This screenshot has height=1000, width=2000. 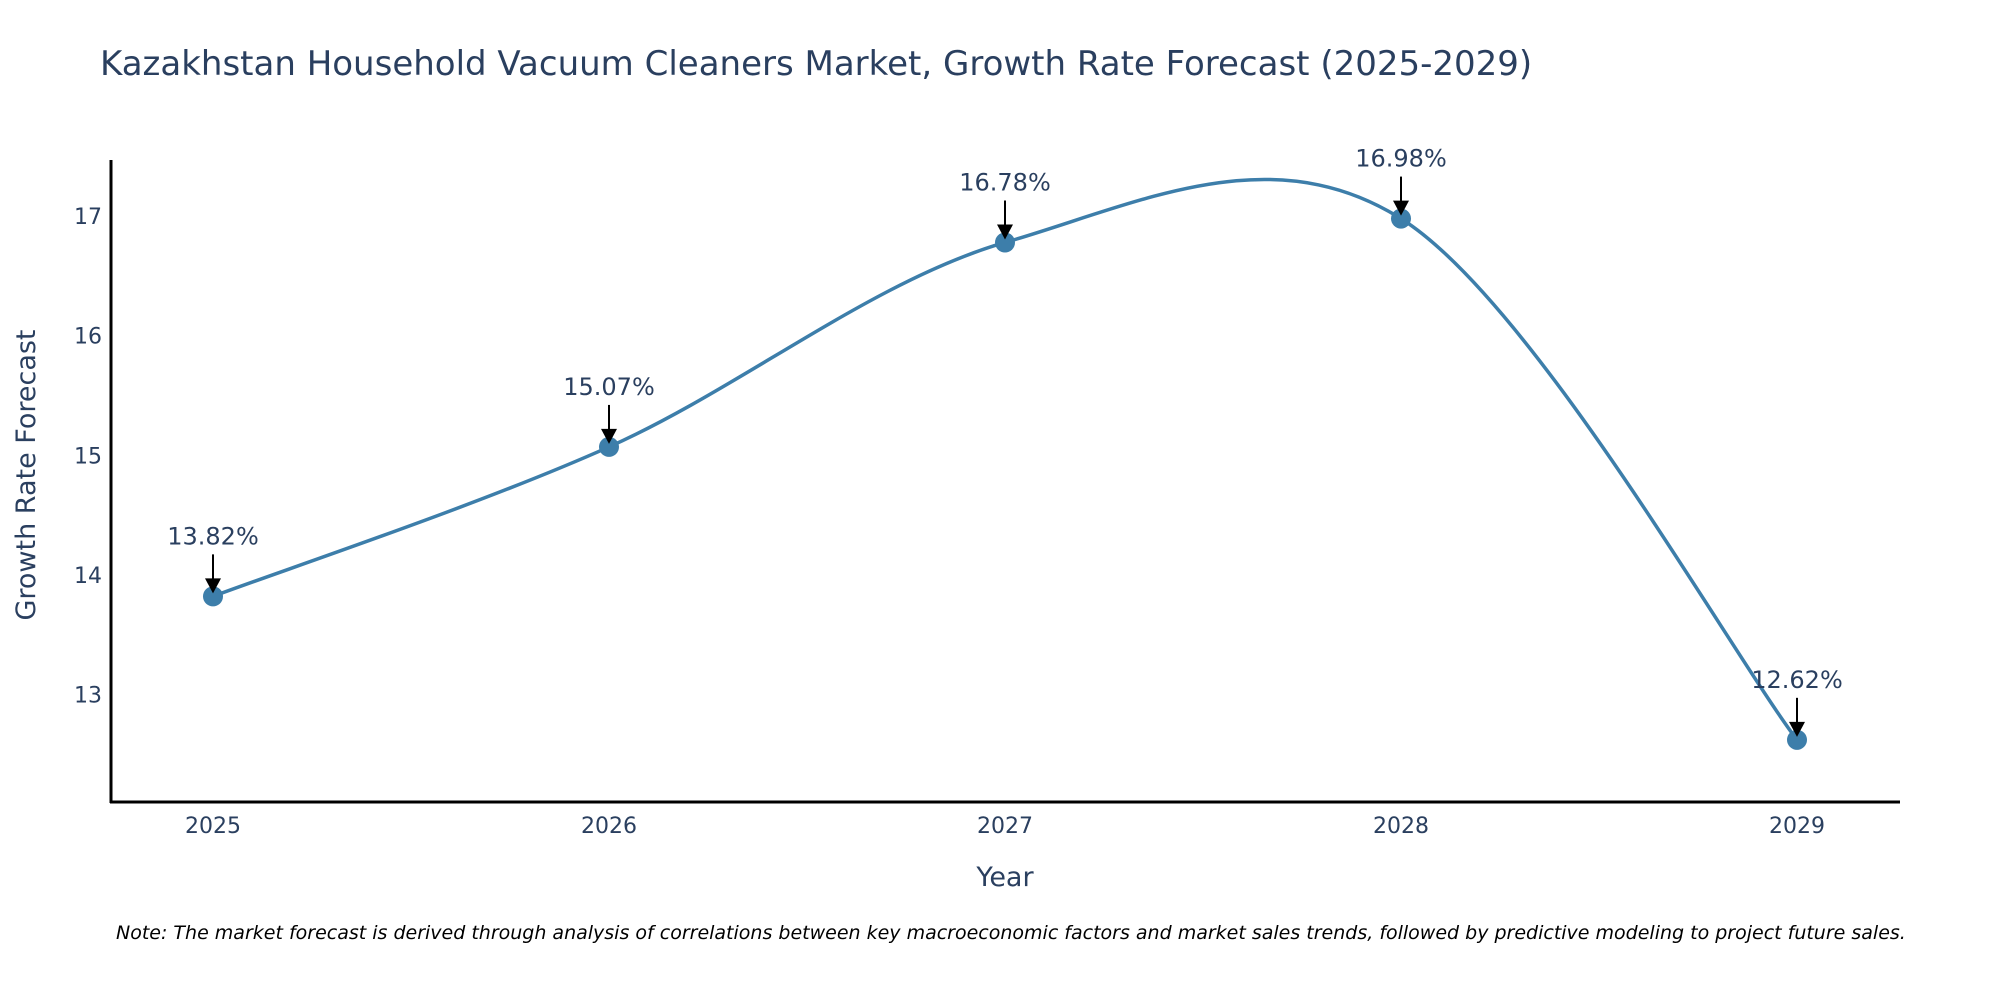 I want to click on x-tick-label: 2026, so click(x=609, y=826).